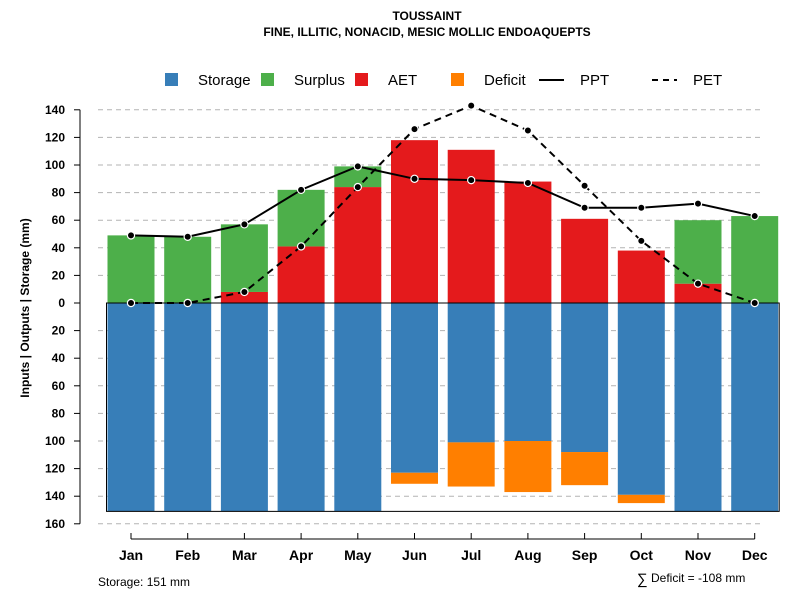 The height and width of the screenshot is (600, 800). Describe the element at coordinates (267, 79) in the screenshot. I see `legend-swatch-surplus` at that location.